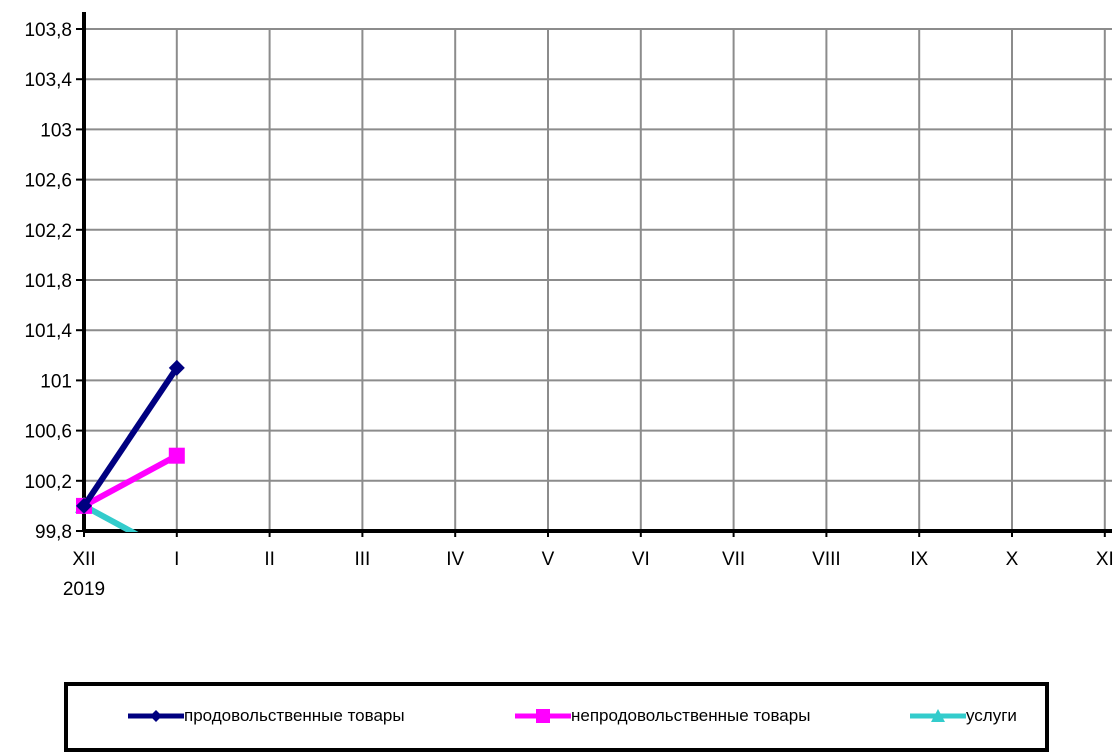 Image resolution: width=1120 pixels, height=752 pixels. Describe the element at coordinates (84, 589) in the screenshot. I see `x-axis-year-label: 2019` at that location.